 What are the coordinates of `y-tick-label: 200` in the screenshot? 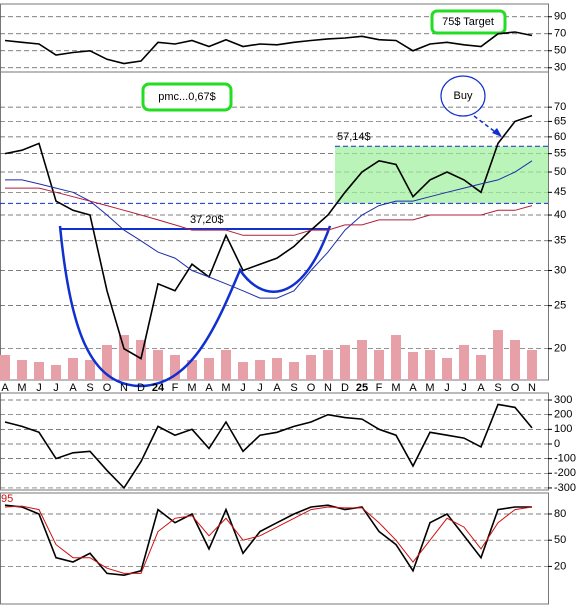 It's located at (563, 415).